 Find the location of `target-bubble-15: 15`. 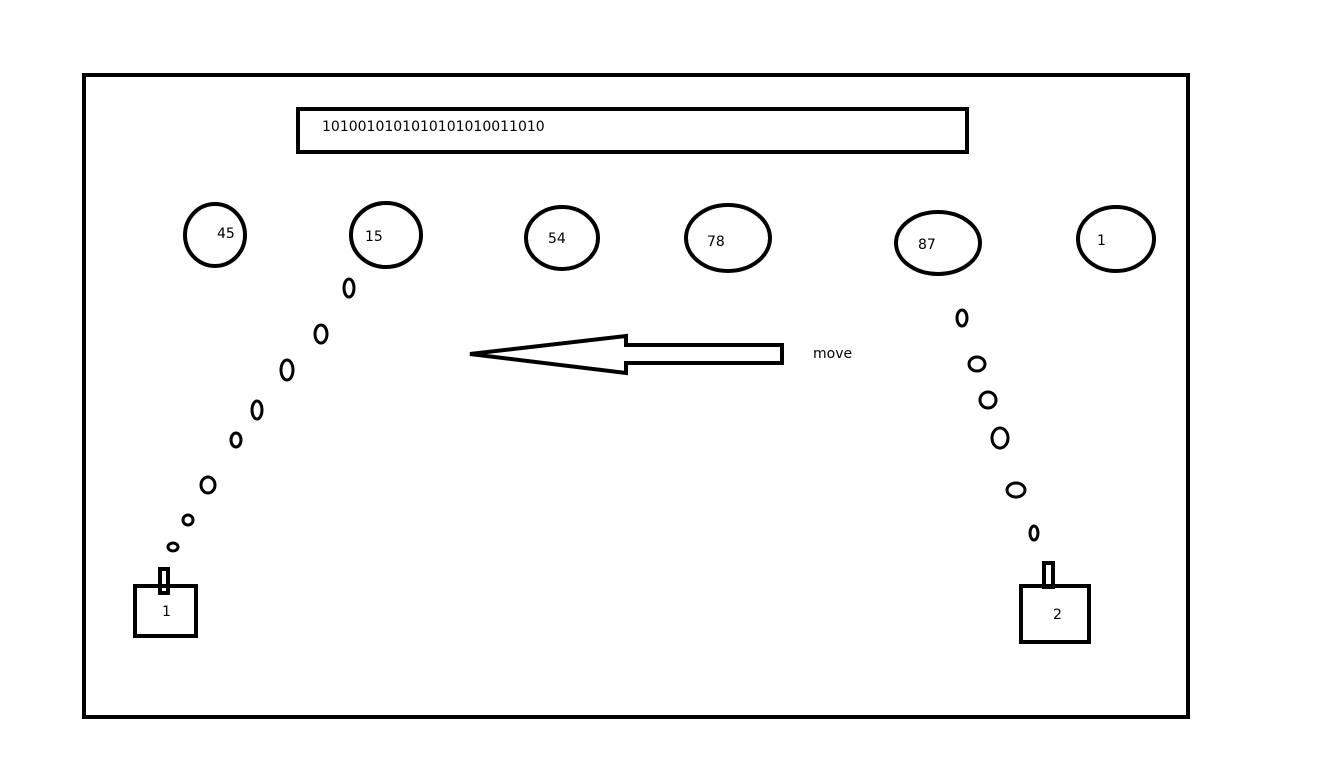

target-bubble-15: 15 is located at coordinates (386, 235).